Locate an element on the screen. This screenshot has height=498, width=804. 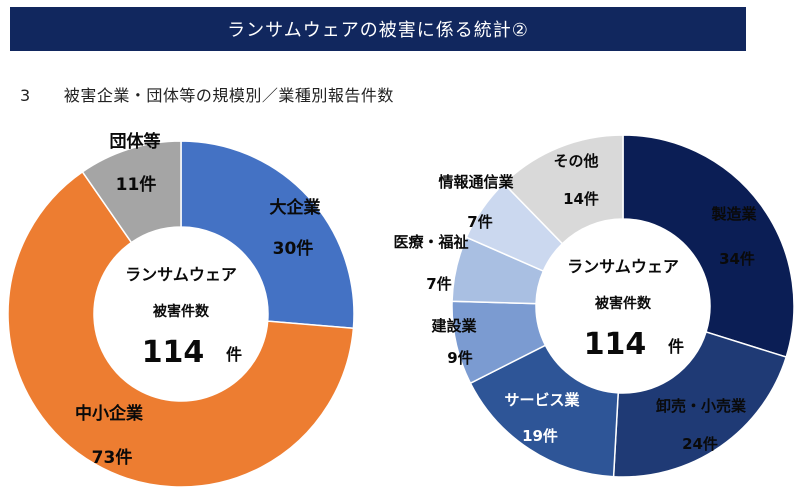
chart2-slice-label-2: 卸売・小売業 is located at coordinates (701, 406).